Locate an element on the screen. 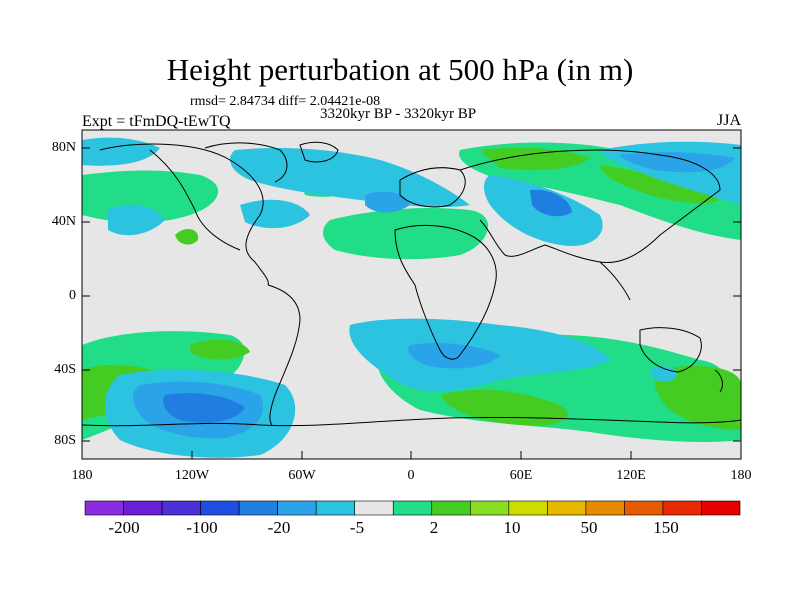 The image size is (800, 600). colorbar-label: -200 is located at coordinates (124, 527).